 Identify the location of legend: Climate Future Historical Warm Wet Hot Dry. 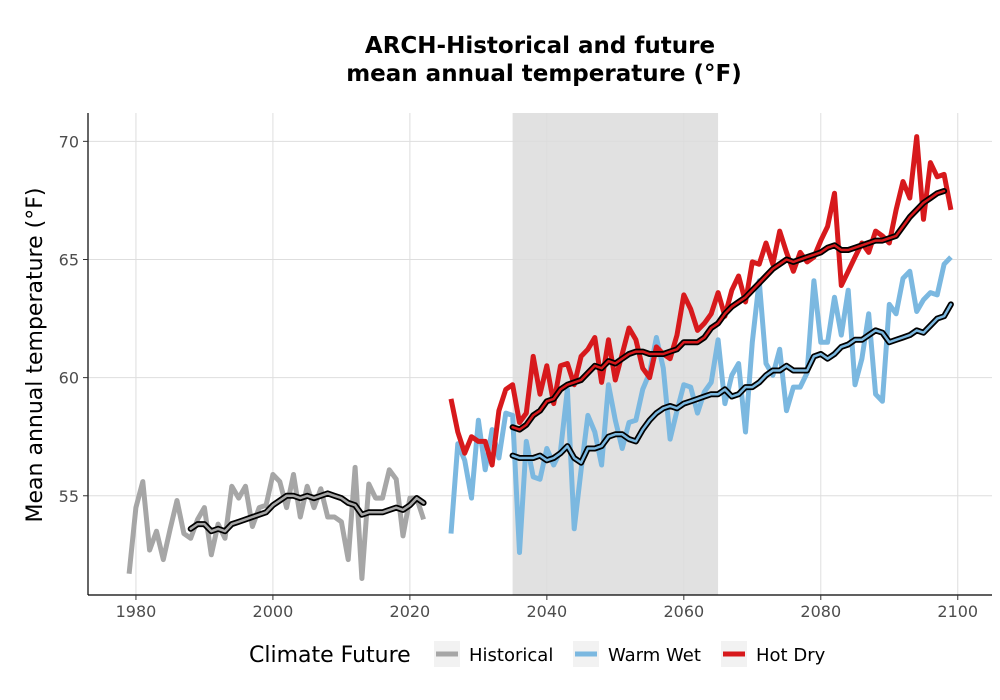
(537, 654).